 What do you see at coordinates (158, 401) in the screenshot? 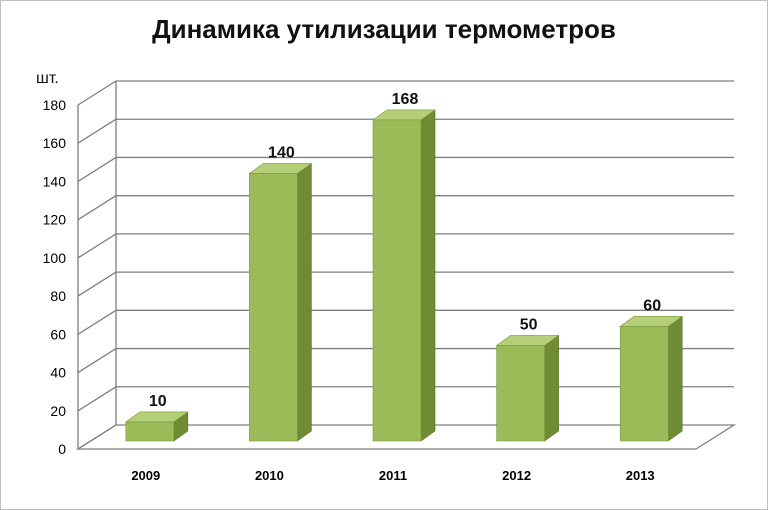
I see `data-label: 10` at bounding box center [158, 401].